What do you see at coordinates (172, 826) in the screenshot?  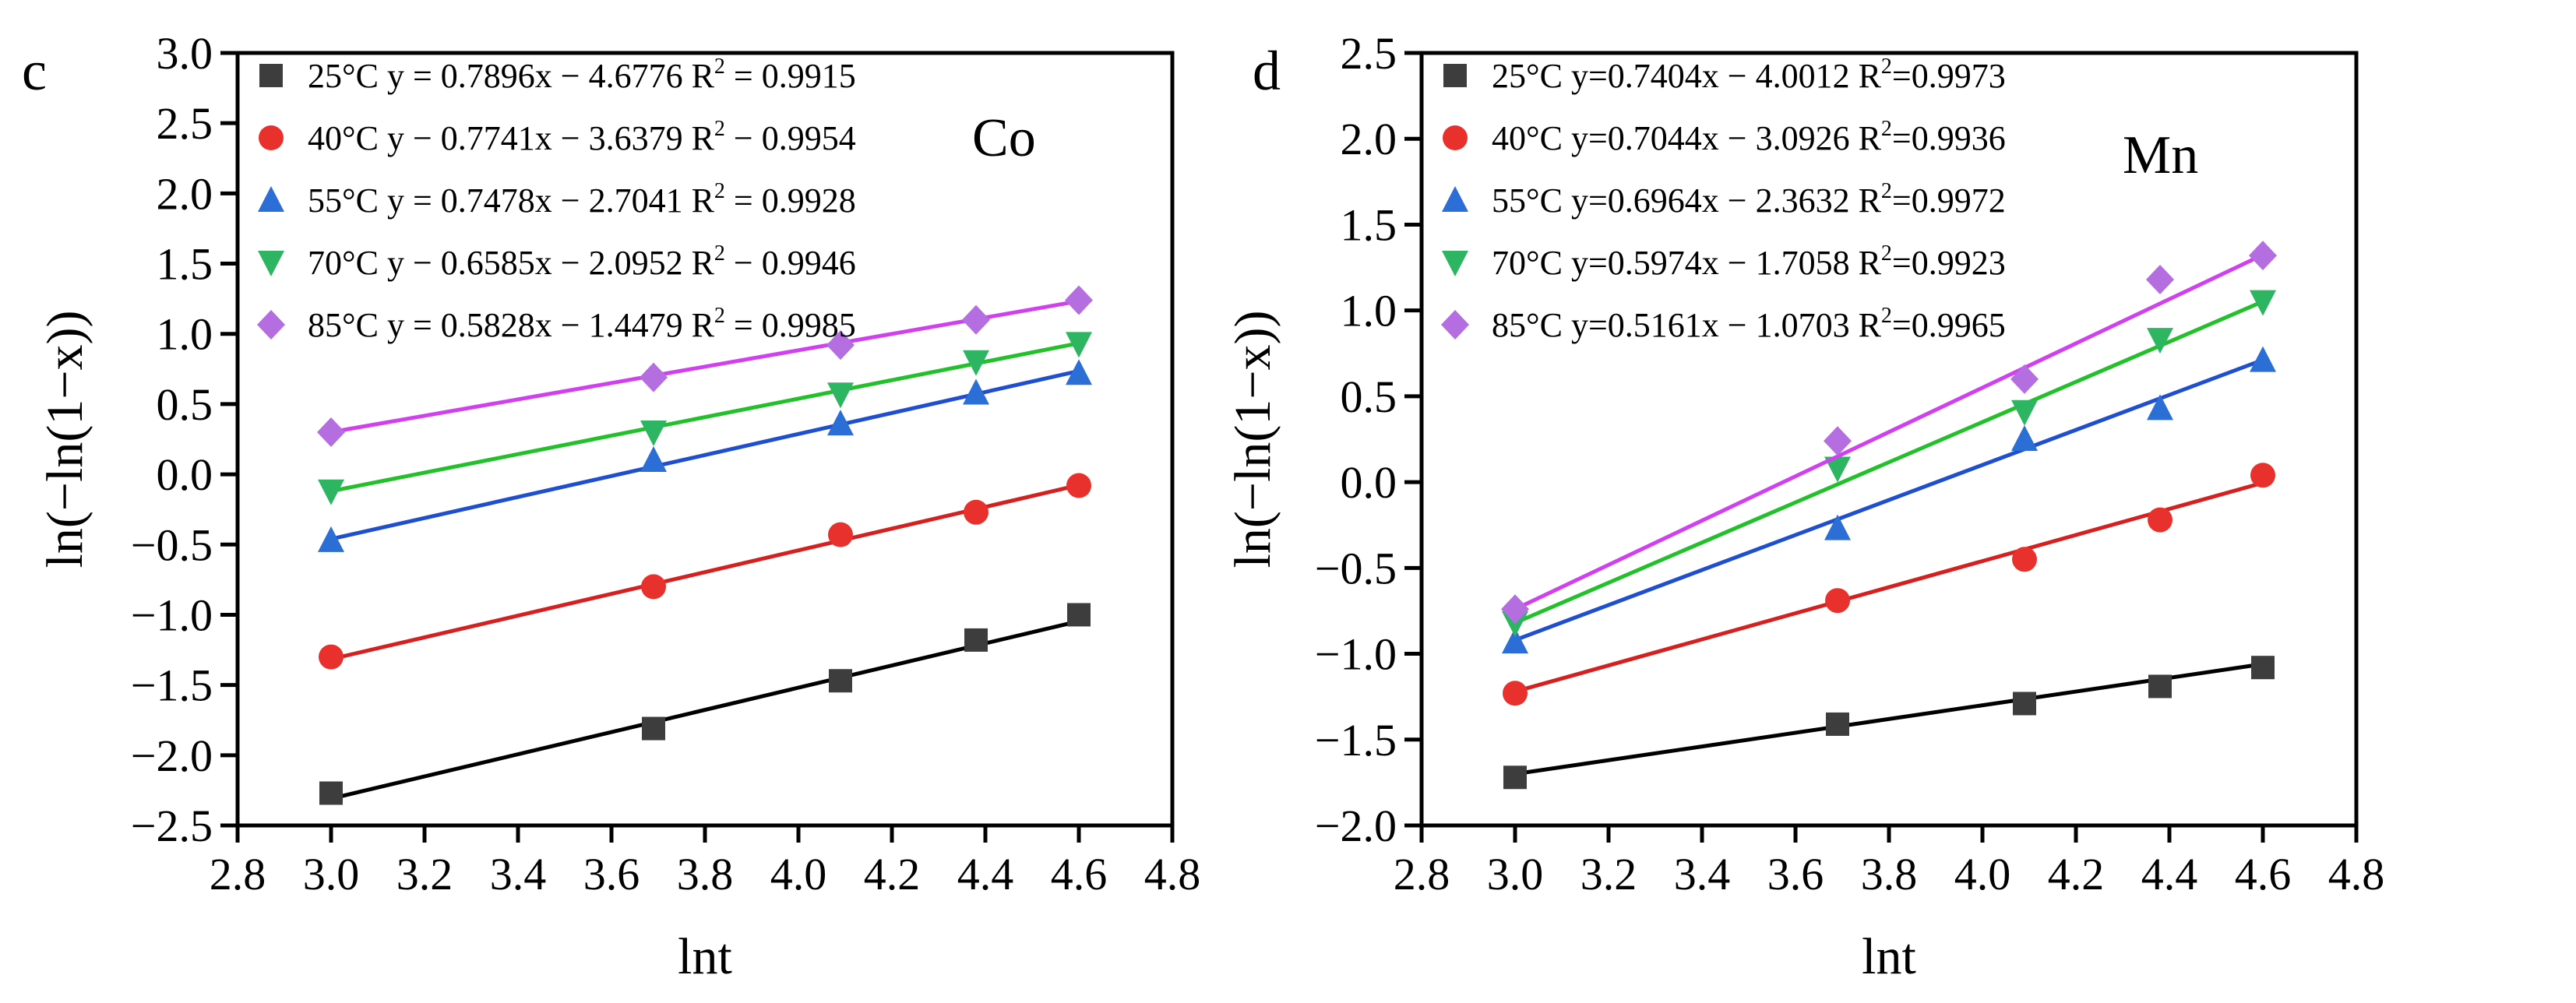 I see `y-tick-label: −2.5` at bounding box center [172, 826].